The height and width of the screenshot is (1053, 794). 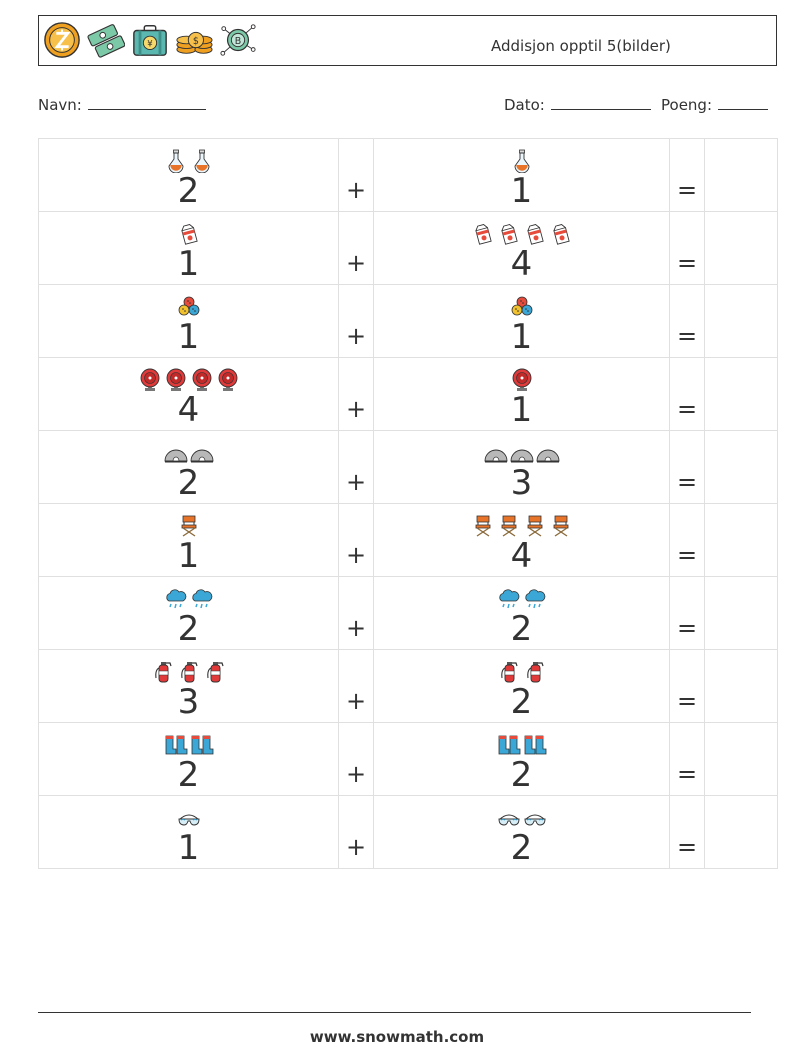 I want to click on right-addend-cell: 3, so click(x=521, y=467).